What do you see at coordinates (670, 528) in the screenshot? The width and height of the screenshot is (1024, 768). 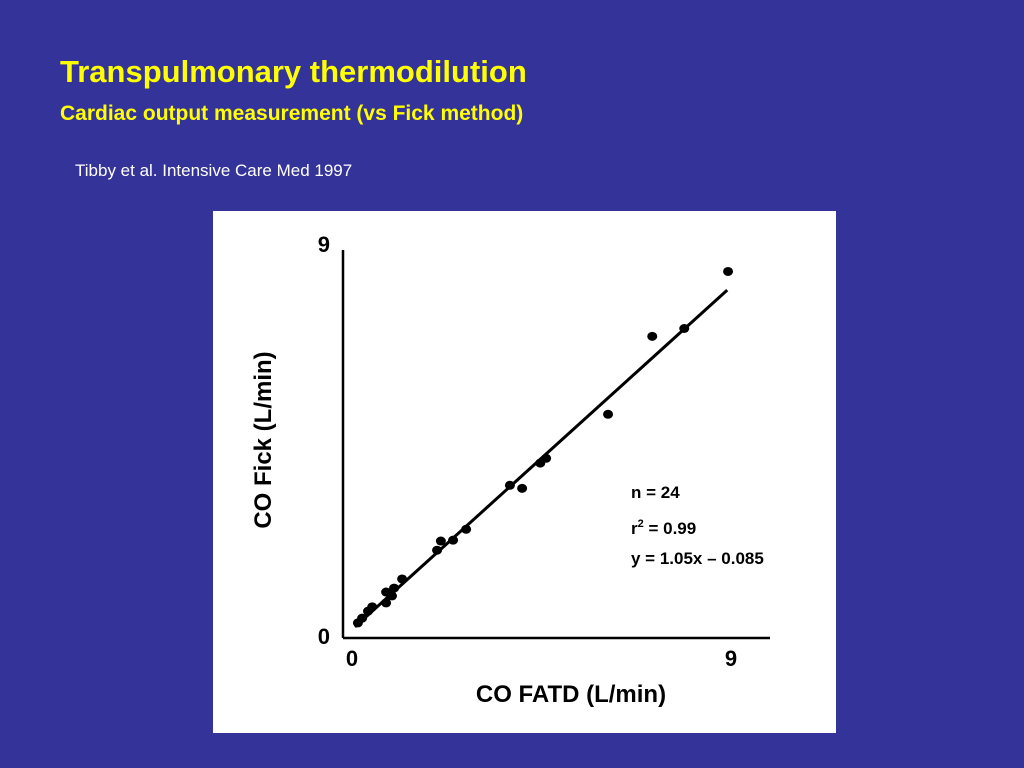 I see `r2-rest: = 0.99` at bounding box center [670, 528].